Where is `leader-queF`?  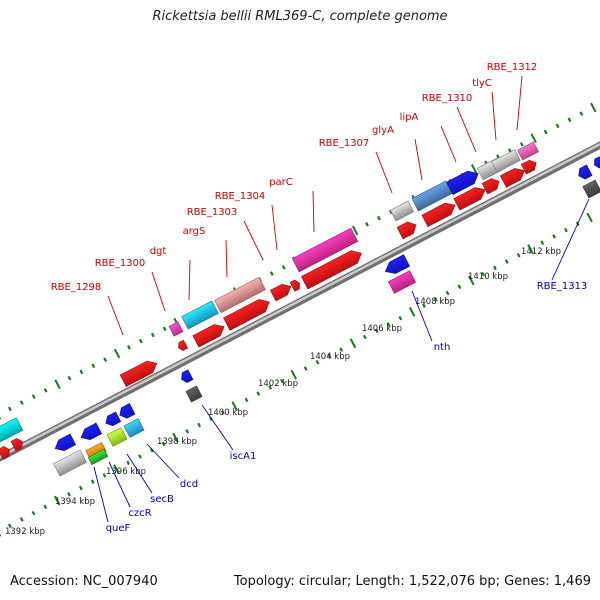 leader-queF is located at coordinates (101, 494).